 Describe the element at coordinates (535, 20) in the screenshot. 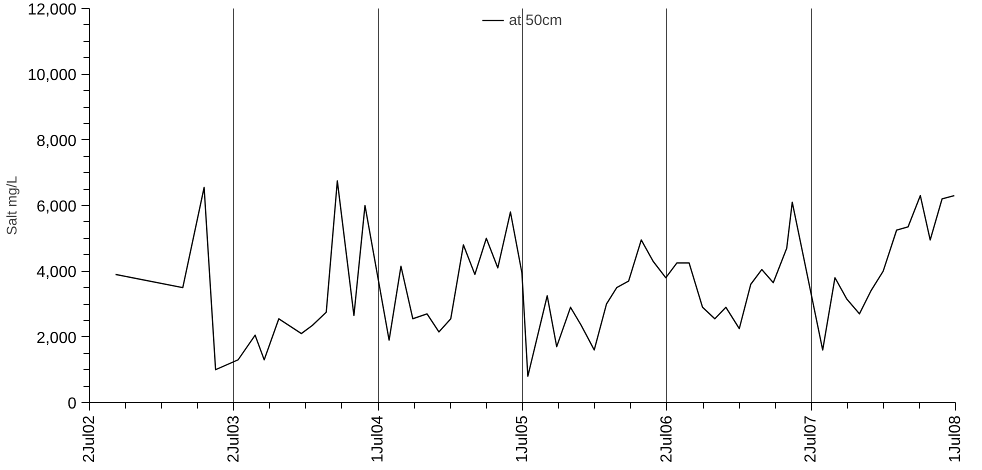

I see `legend-label: at 50cm` at that location.